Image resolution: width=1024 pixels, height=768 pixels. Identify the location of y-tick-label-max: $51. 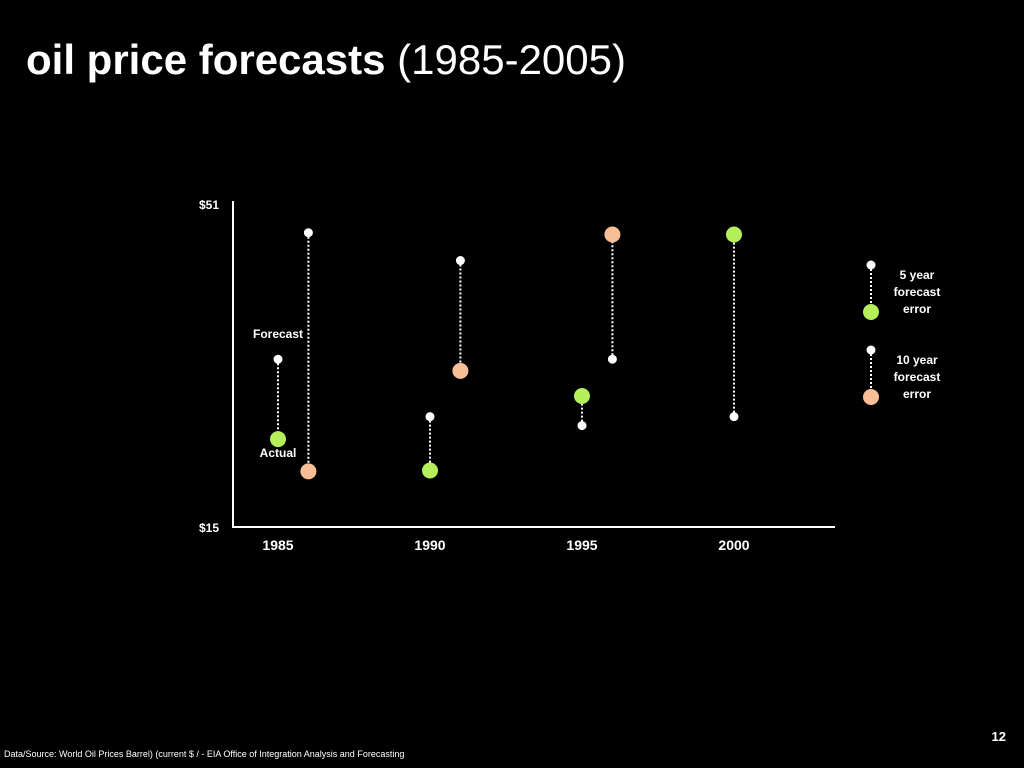
(209, 205).